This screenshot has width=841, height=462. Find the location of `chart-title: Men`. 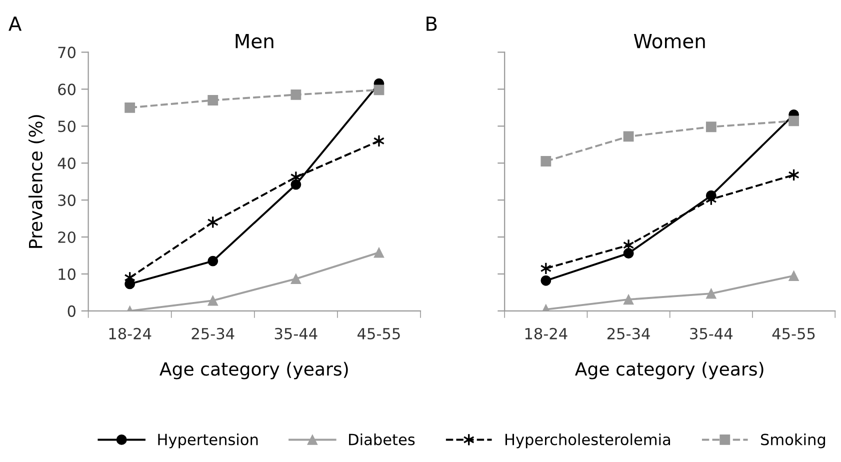

chart-title: Men is located at coordinates (255, 41).